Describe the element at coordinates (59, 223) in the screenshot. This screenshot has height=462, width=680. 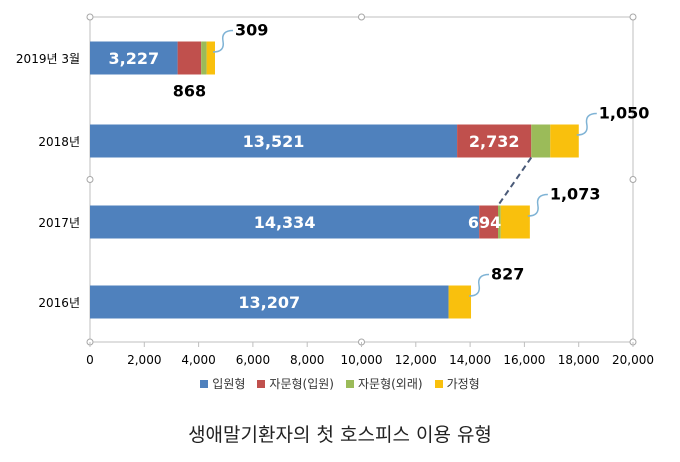
I see `category-label: 2017년` at that location.